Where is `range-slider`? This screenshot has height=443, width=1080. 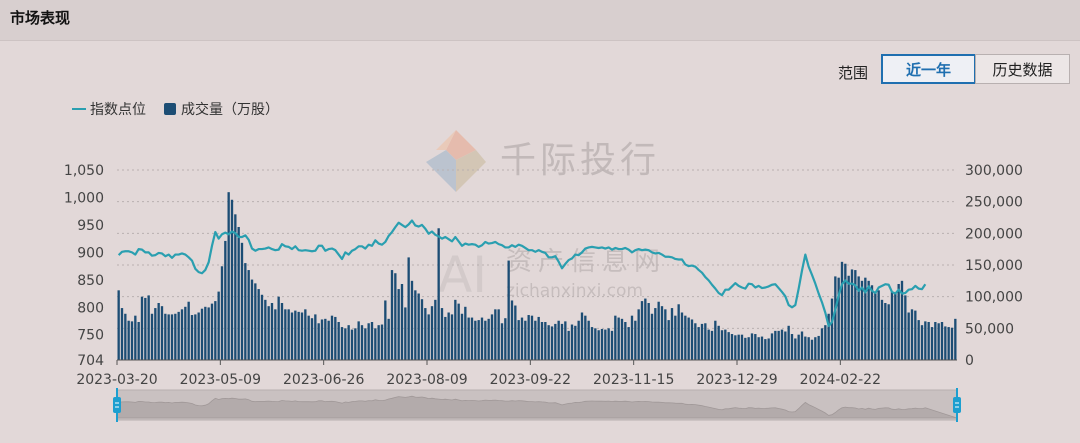
range-slider is located at coordinates (537, 405).